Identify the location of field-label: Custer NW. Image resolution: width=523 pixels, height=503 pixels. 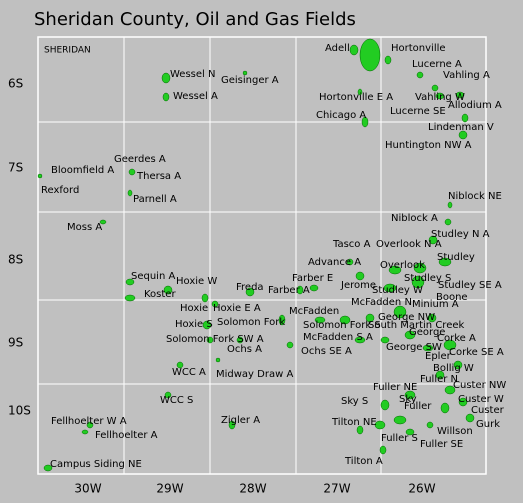
(479, 385).